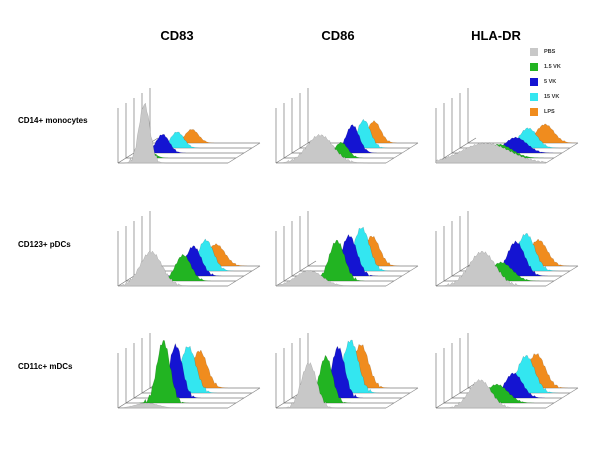 This screenshot has width=600, height=450. What do you see at coordinates (402, 398) in the screenshot?
I see `panel-cd86-cd11c-mdcs-axis-right-depth` at bounding box center [402, 398].